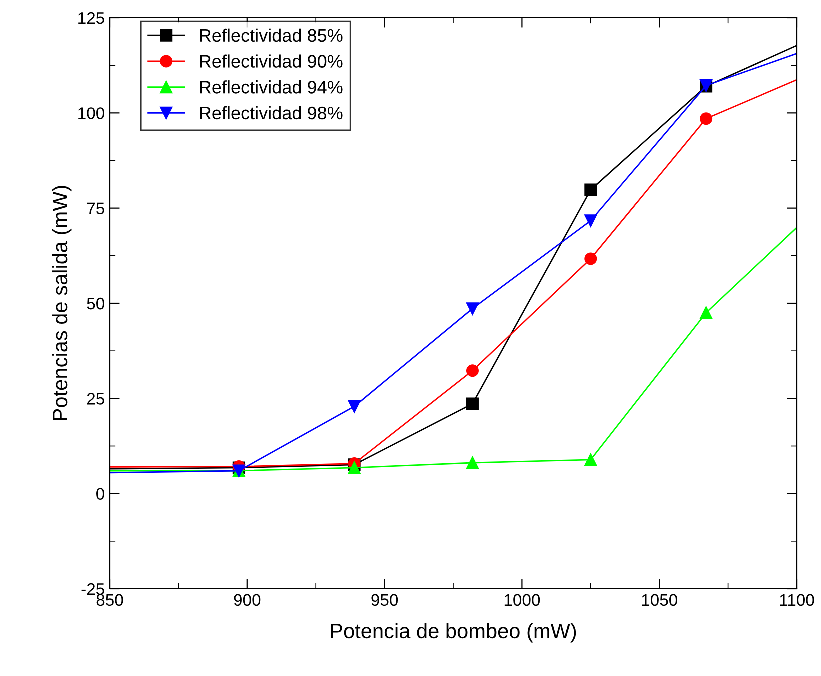  I want to click on y-axis-title: Potencias de salida (mW), so click(62, 303).